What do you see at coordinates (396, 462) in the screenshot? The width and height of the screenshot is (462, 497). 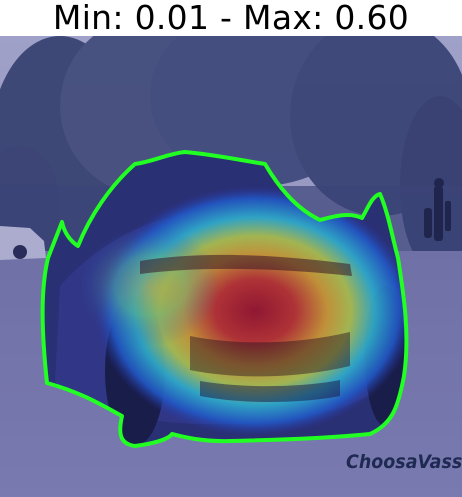 I see `watermark-text: ChoosaVassa` at bounding box center [396, 462].